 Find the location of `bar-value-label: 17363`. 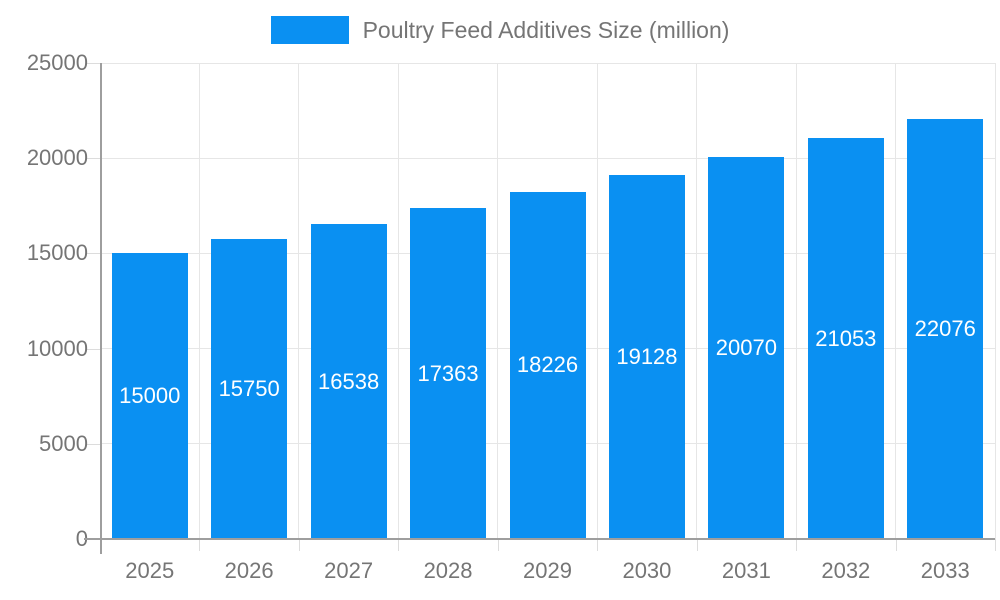

bar-value-label: 17363 is located at coordinates (448, 373).